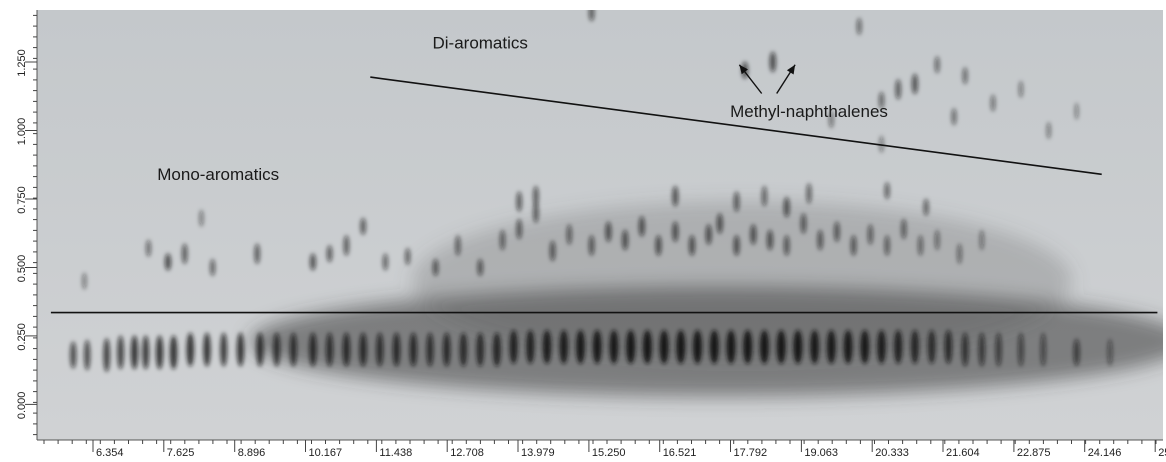 The height and width of the screenshot is (462, 1166). What do you see at coordinates (22, 406) in the screenshot?
I see `y-tick-label: 0.000` at bounding box center [22, 406].